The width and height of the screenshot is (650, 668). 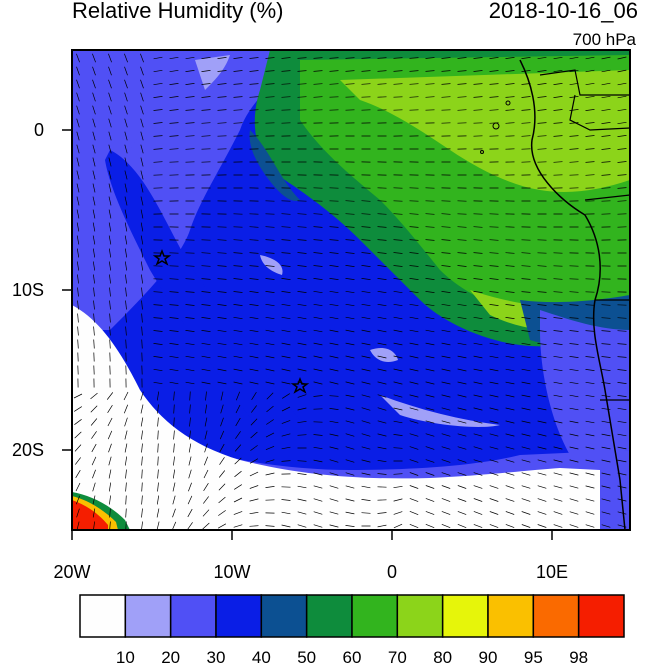 What do you see at coordinates (72, 572) in the screenshot?
I see `lon-label-20w: 20W` at bounding box center [72, 572].